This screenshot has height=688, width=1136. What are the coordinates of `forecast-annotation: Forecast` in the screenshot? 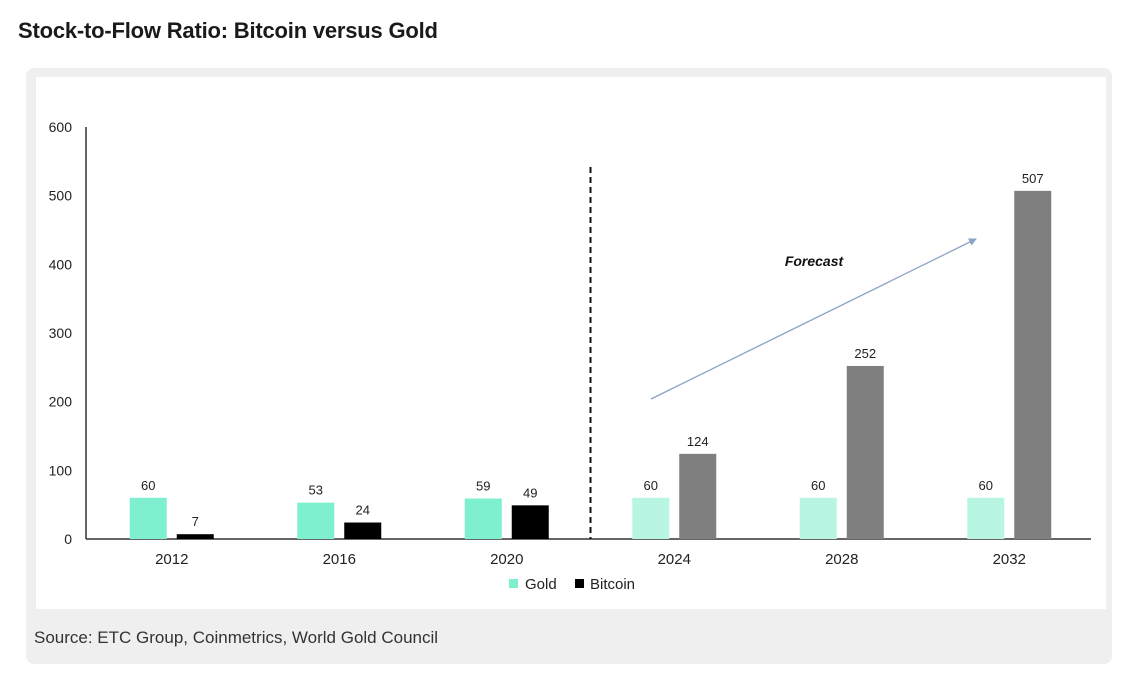 It's located at (815, 261).